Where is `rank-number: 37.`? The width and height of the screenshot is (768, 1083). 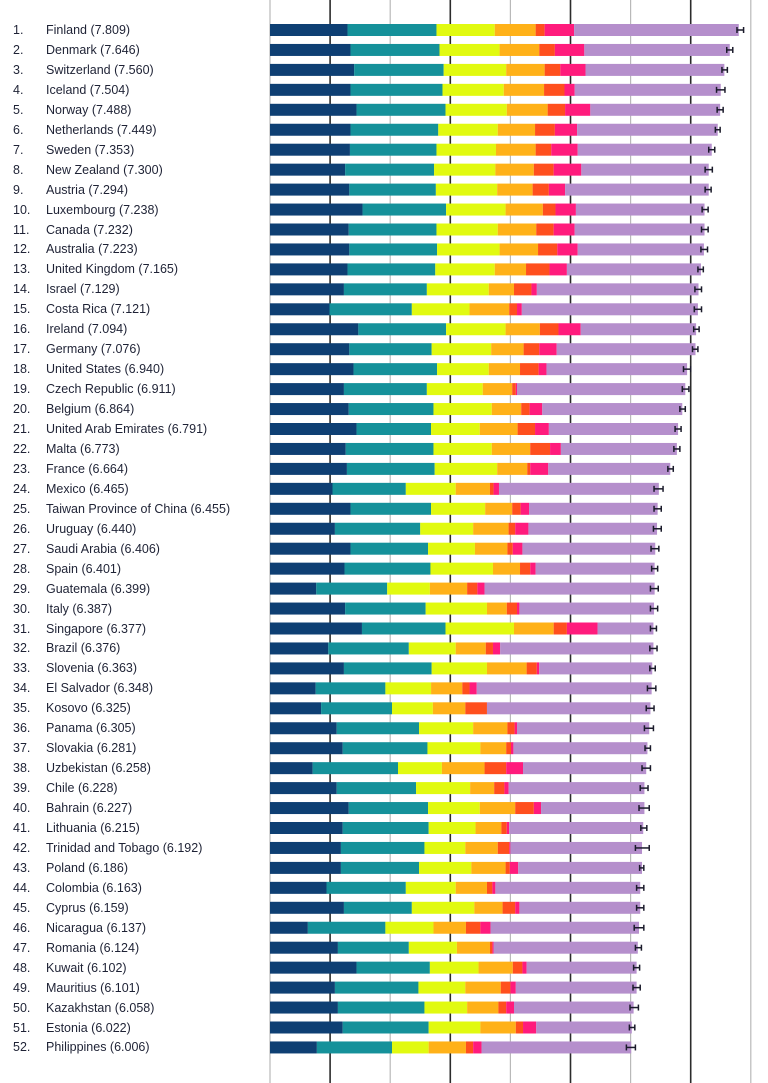
rank-number: 37. is located at coordinates (22, 748).